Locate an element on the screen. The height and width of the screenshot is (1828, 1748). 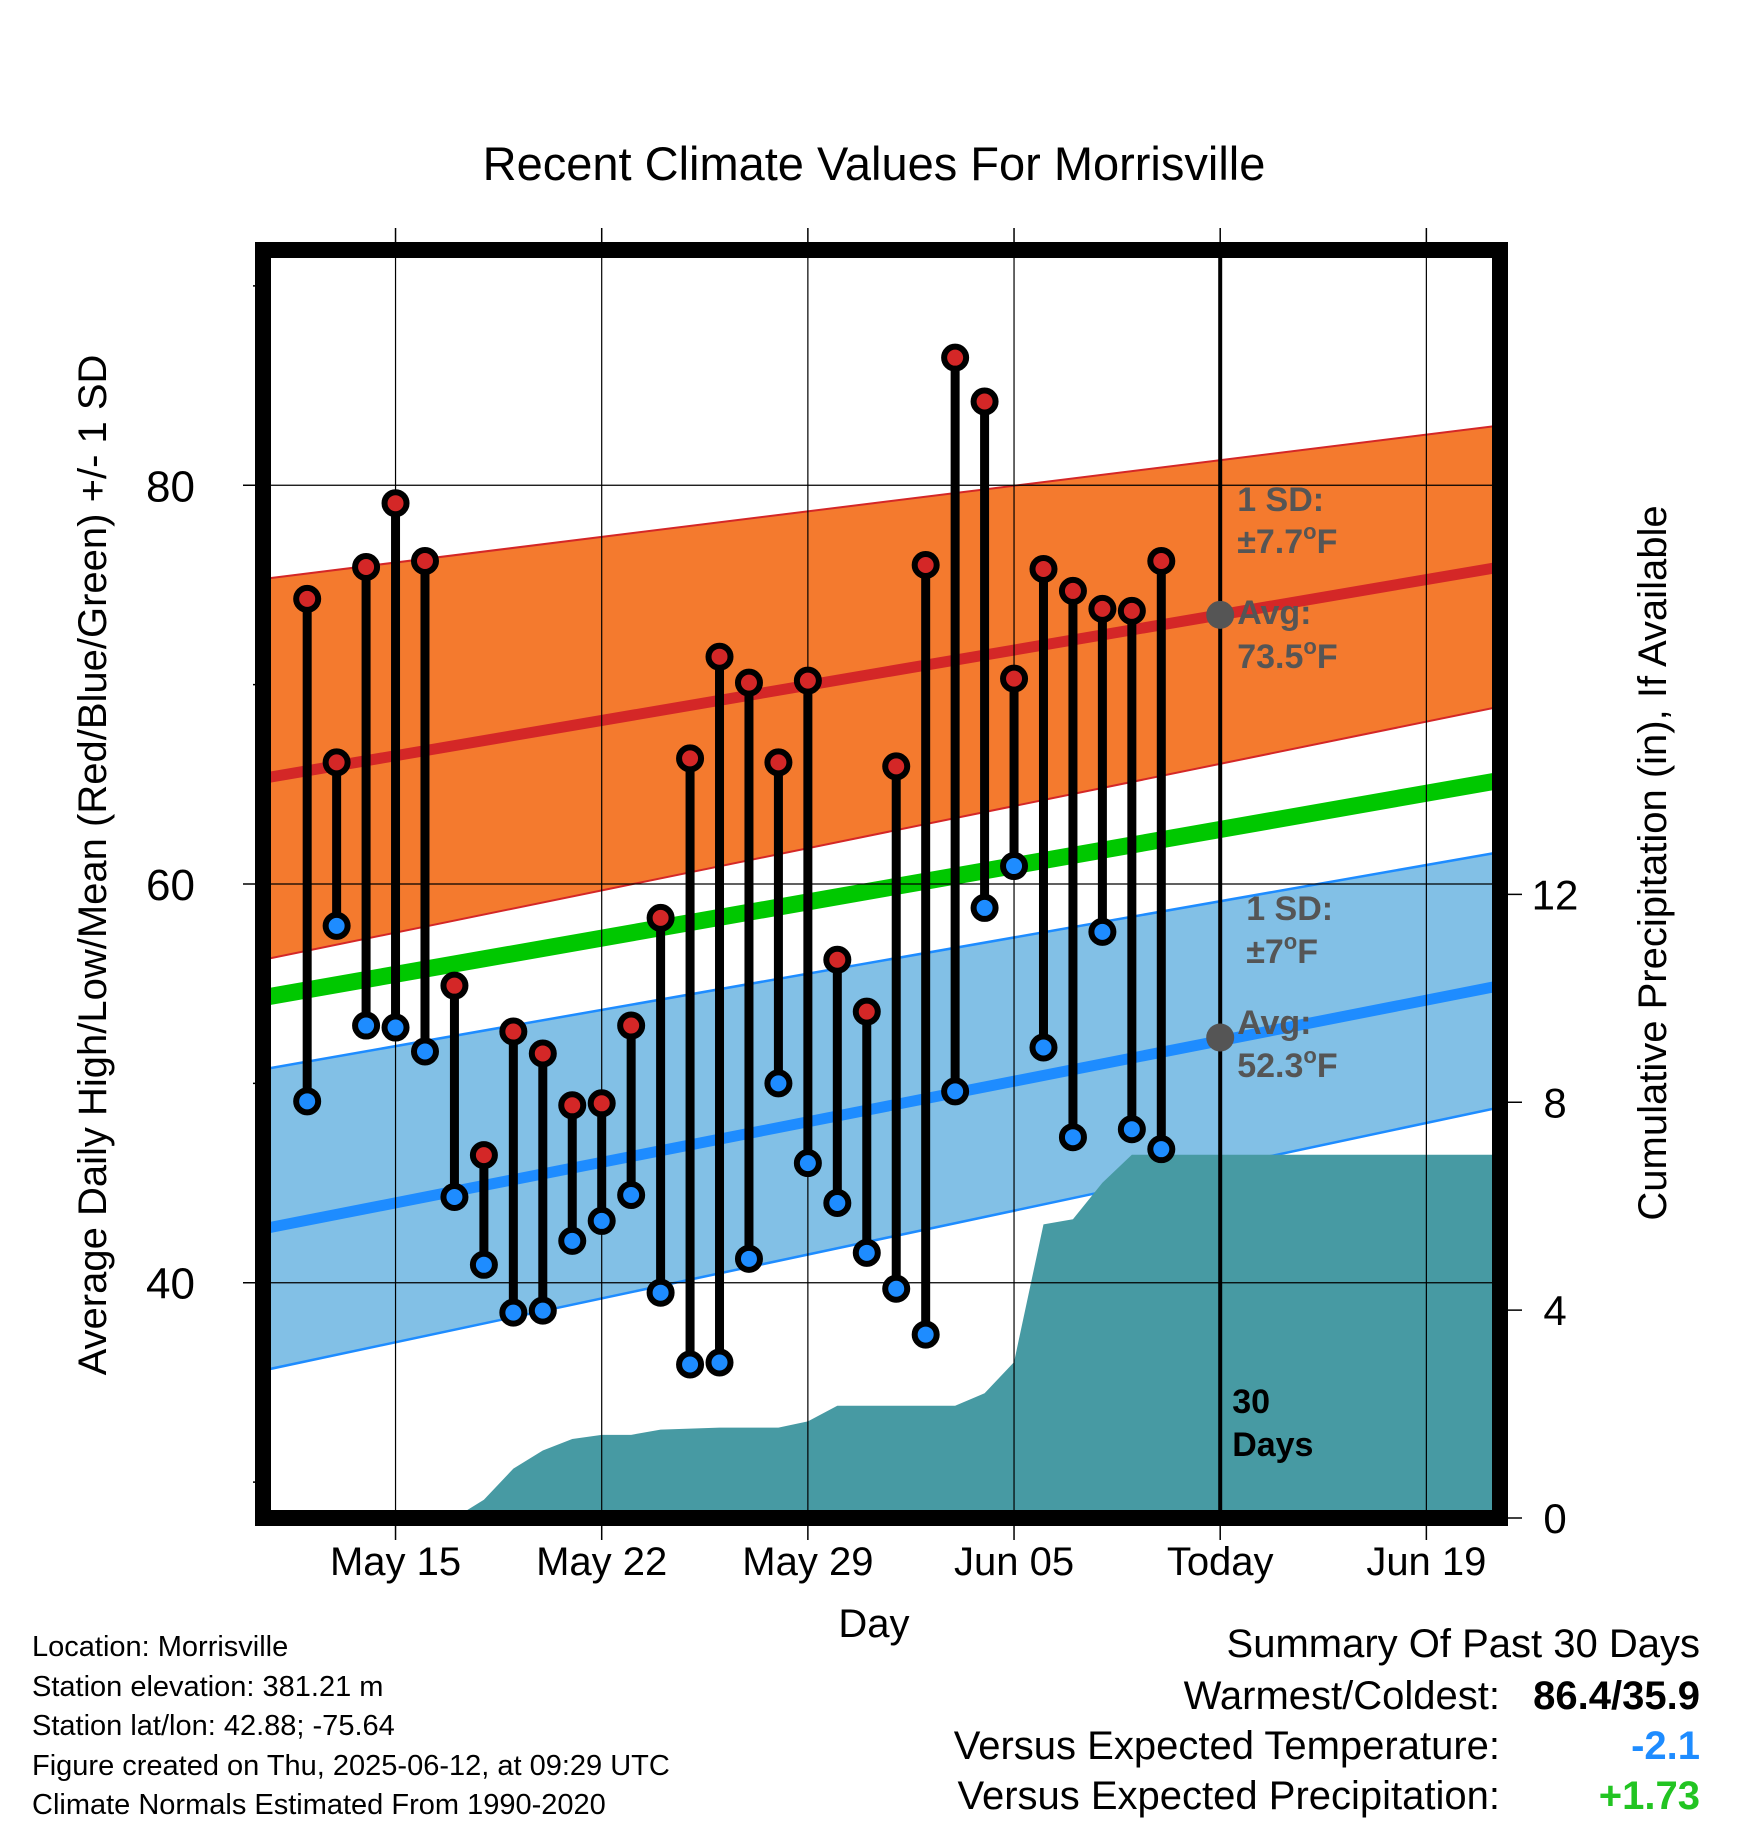
x-tick-label: Jun 05 is located at coordinates (1014, 1562).